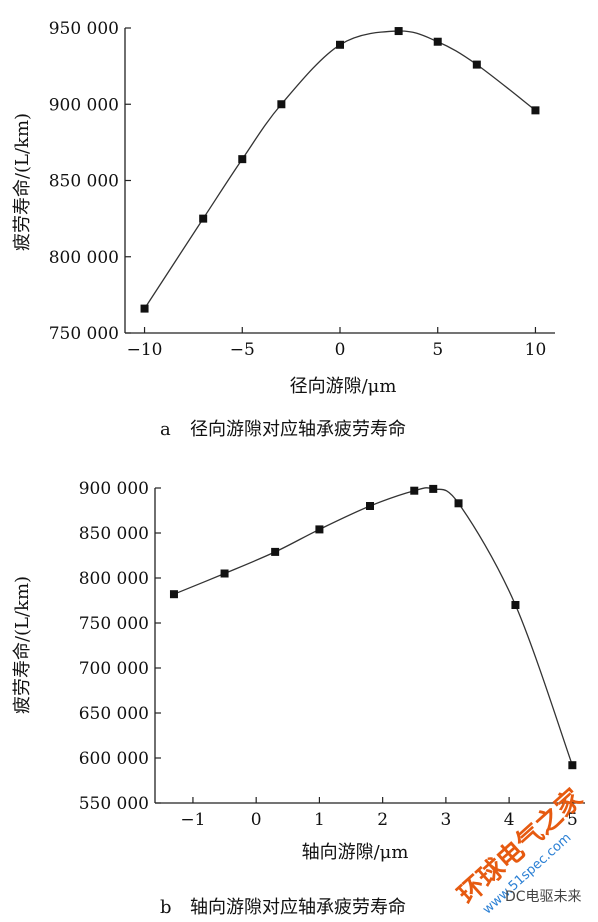 The height and width of the screenshot is (922, 598). What do you see at coordinates (445, 820) in the screenshot?
I see `chart-b-x-tick-label: 3` at bounding box center [445, 820].